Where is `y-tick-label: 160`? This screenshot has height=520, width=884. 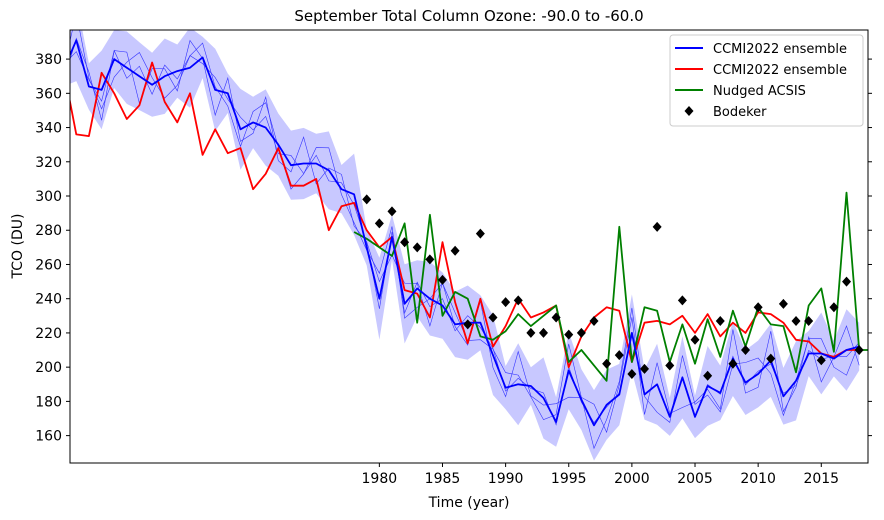
y-tick-label: 160 is located at coordinates (48, 437).